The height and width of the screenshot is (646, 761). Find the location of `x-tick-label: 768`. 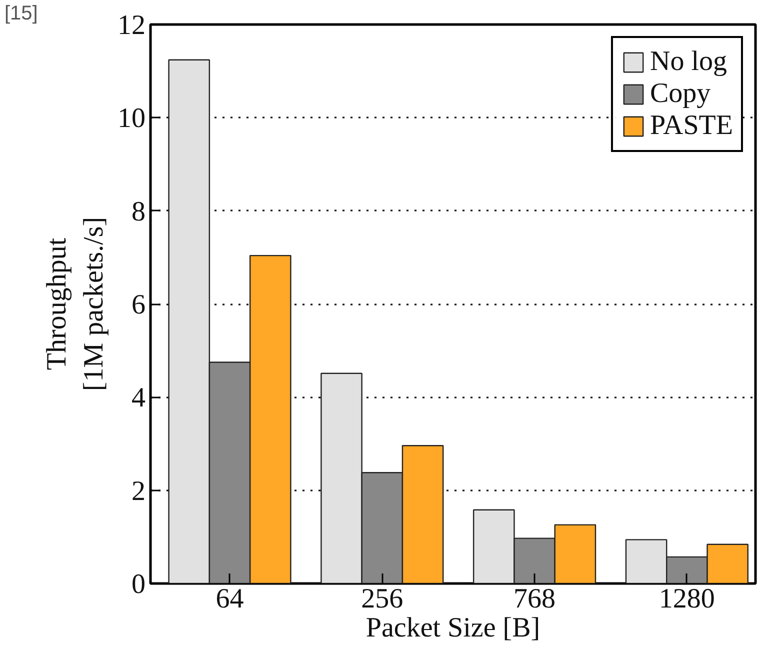

x-tick-label: 768 is located at coordinates (535, 599).